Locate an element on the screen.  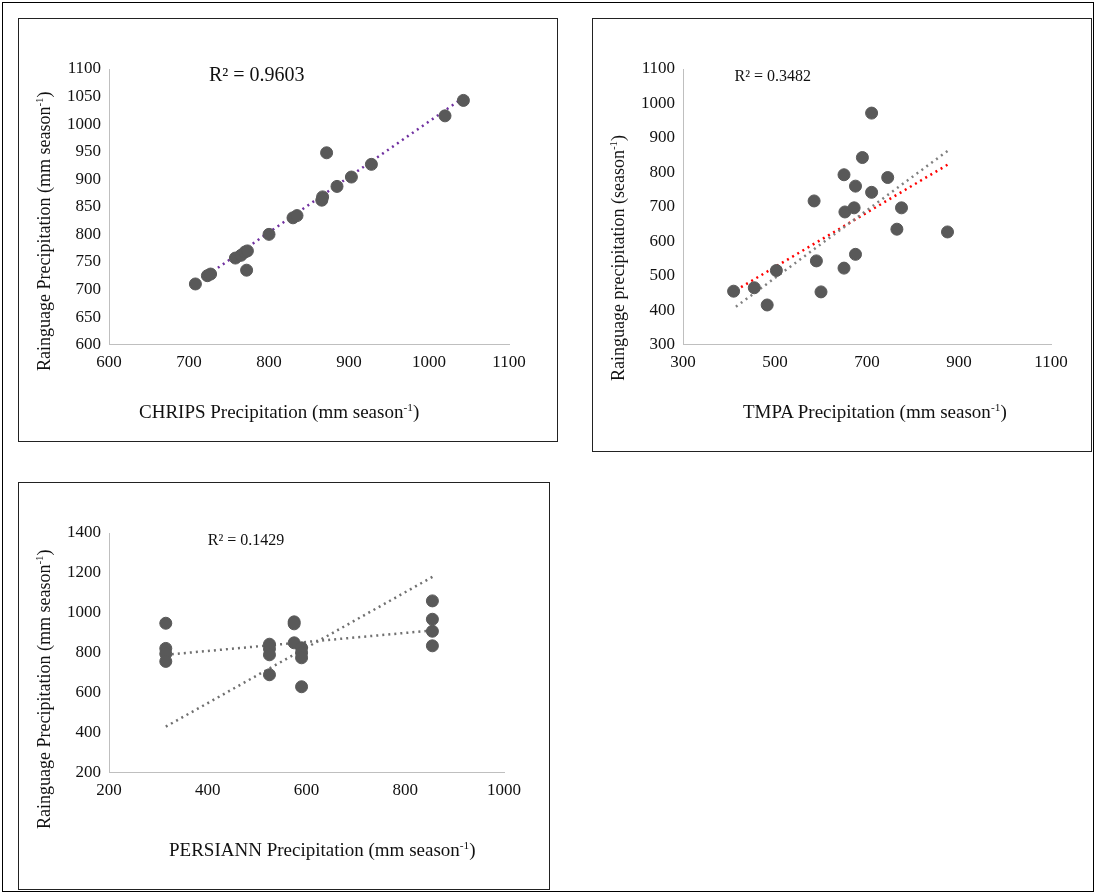
y-tick-label: 500 is located at coordinates (662, 275).